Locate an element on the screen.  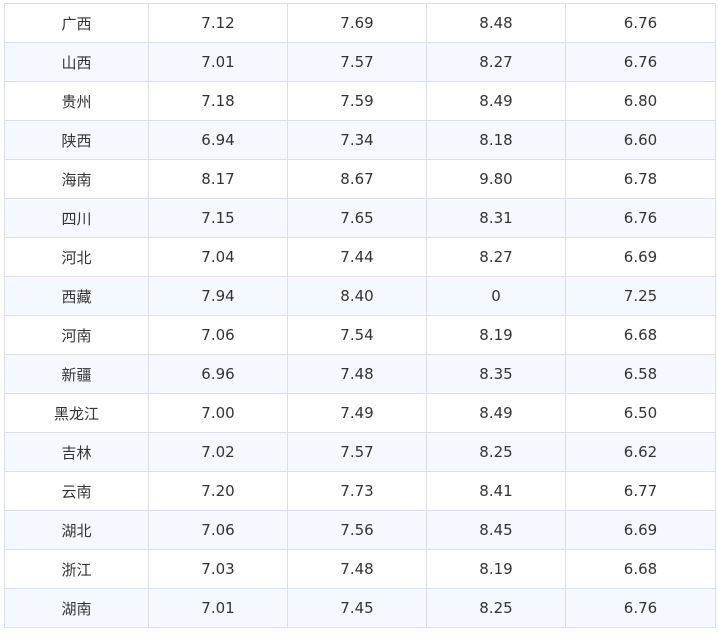
province-cell: 西藏 is located at coordinates (76, 296).